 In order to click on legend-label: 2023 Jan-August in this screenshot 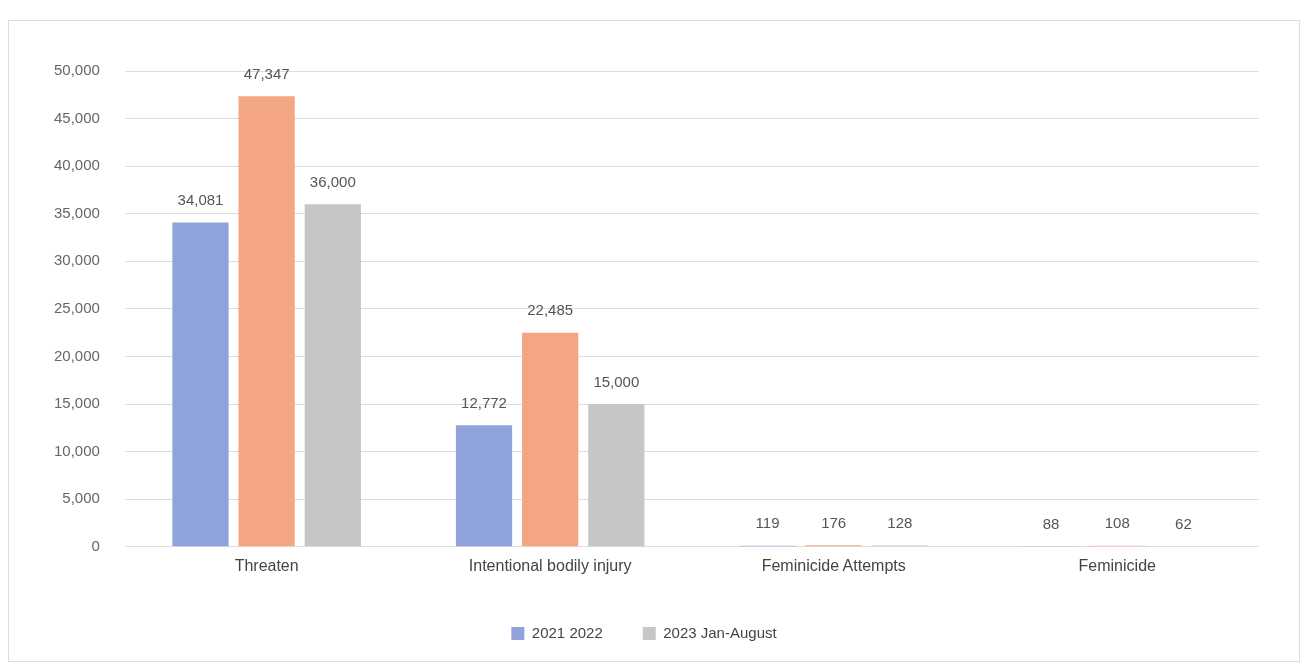, I will do `click(720, 632)`.